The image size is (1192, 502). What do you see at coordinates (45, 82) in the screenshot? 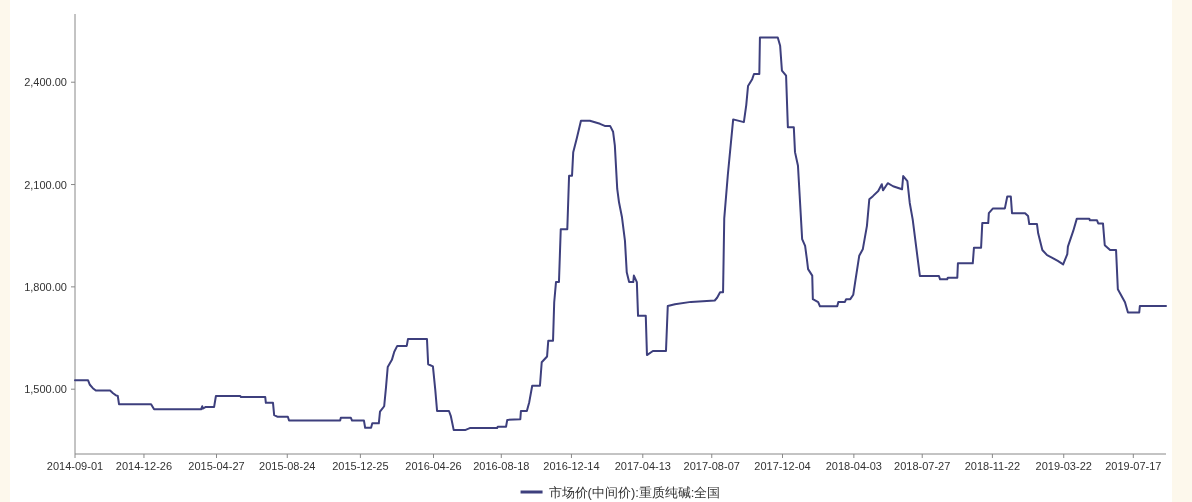
I see `y-tick-label: 2,400.00` at bounding box center [45, 82].